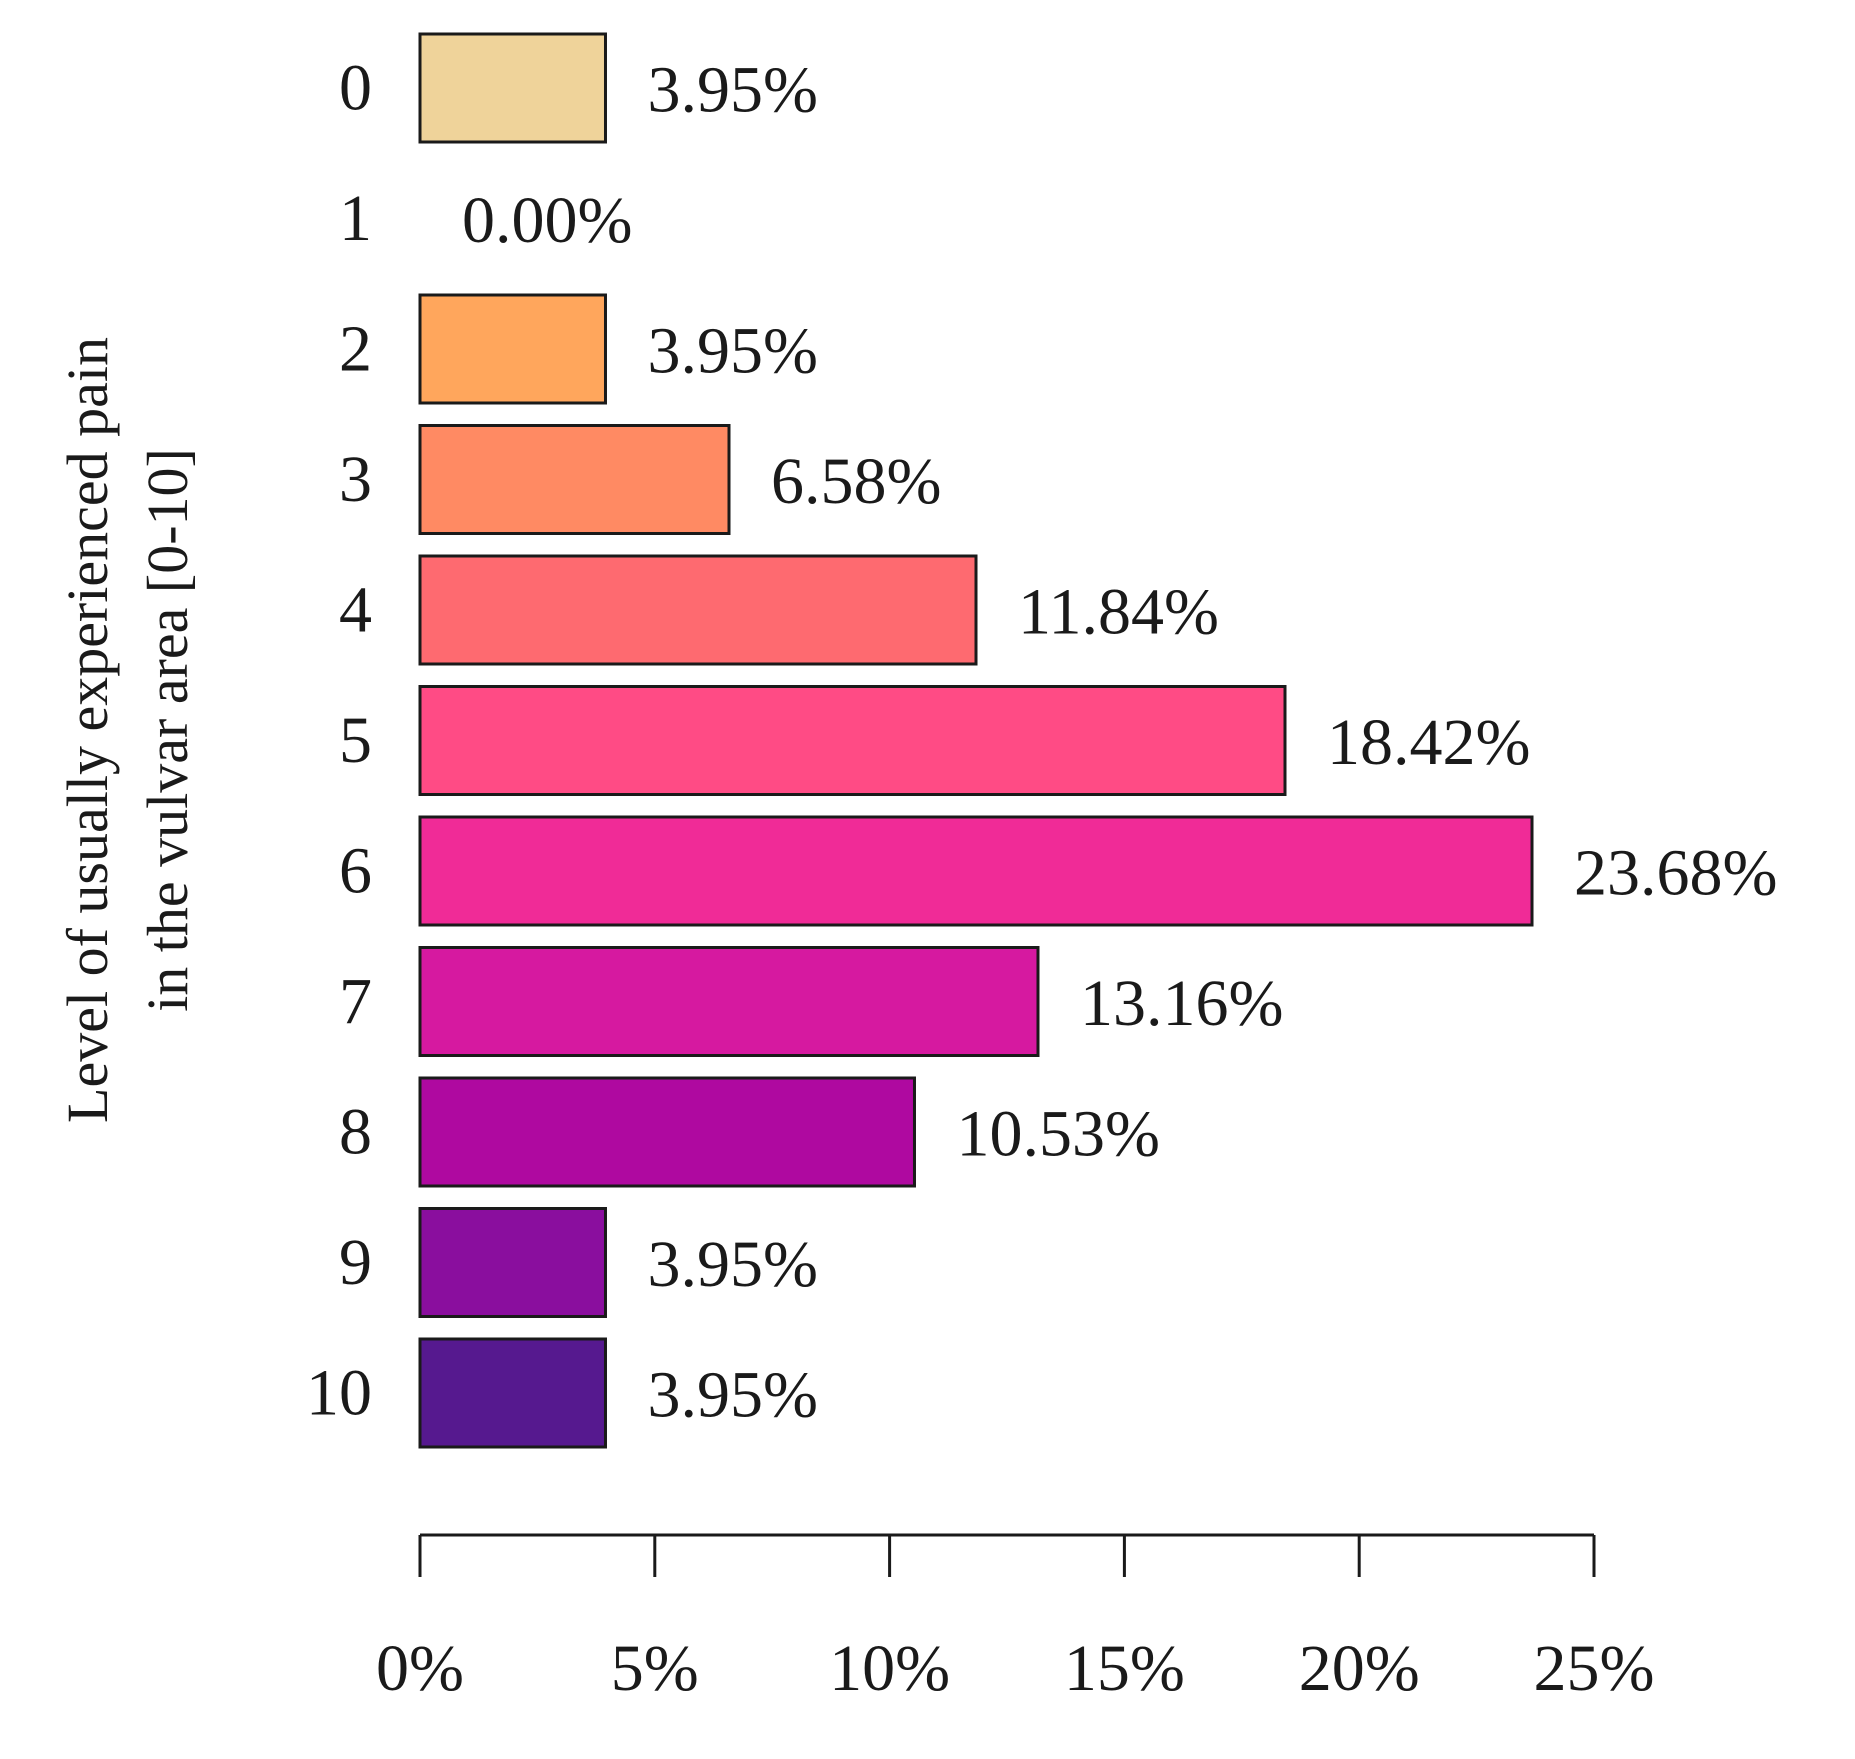 Image resolution: width=1855 pixels, height=1759 pixels. Describe the element at coordinates (1015, 1619) in the screenshot. I see `x-axis: 0% 5% 10% 15% 20% 25%` at that location.